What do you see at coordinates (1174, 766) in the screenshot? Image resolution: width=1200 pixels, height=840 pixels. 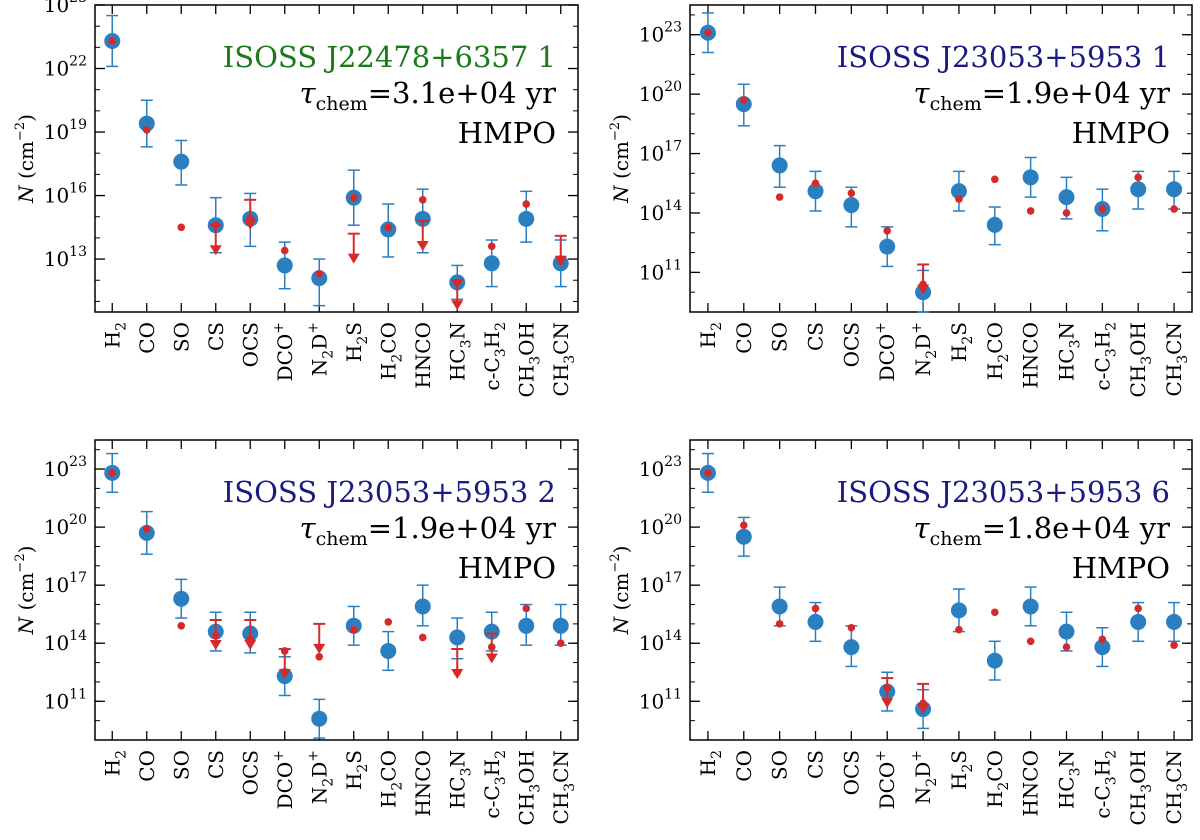 I see `text-span: CN` at bounding box center [1174, 766].